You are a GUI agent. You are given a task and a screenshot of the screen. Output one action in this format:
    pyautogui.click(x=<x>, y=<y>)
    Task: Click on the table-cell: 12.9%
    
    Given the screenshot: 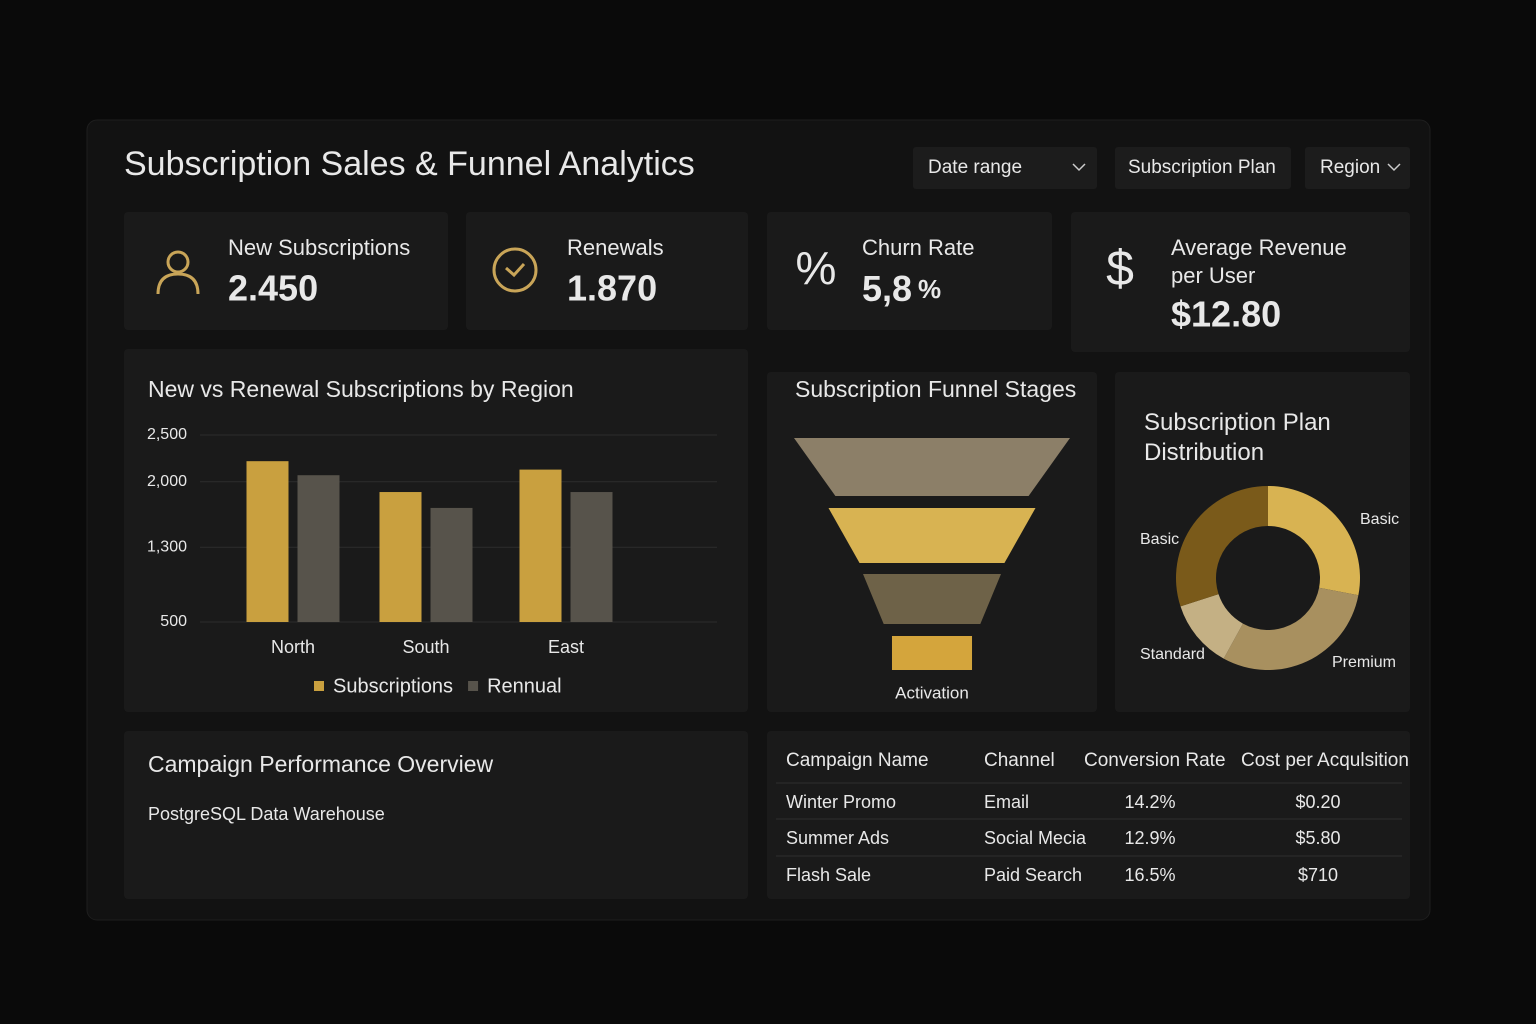 What is the action you would take?
    pyautogui.click(x=1149, y=838)
    